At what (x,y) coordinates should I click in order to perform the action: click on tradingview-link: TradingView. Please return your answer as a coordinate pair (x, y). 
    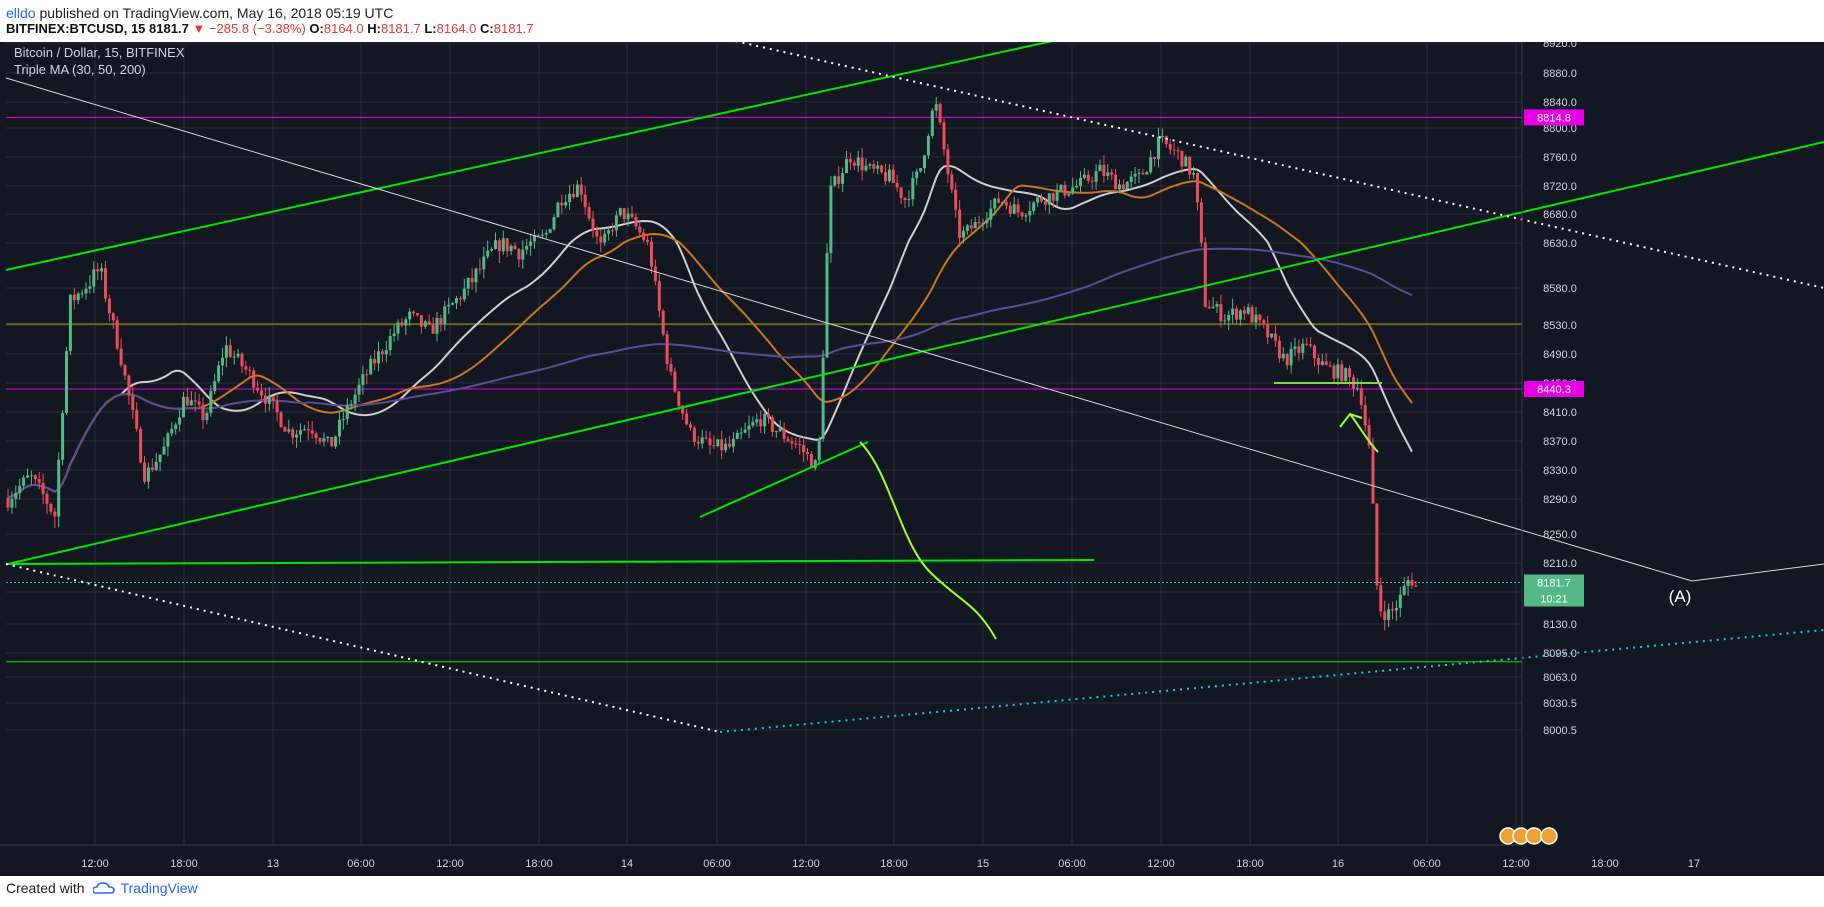
    Looking at the image, I should click on (145, 888).